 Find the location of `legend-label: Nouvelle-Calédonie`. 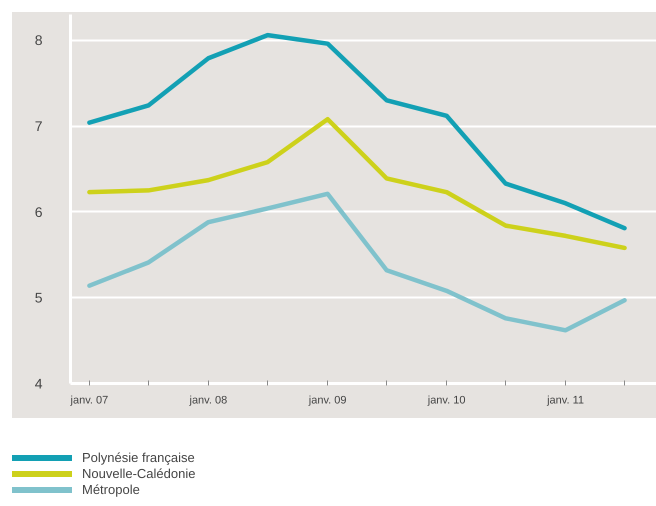

legend-label: Nouvelle-Calédonie is located at coordinates (139, 474).